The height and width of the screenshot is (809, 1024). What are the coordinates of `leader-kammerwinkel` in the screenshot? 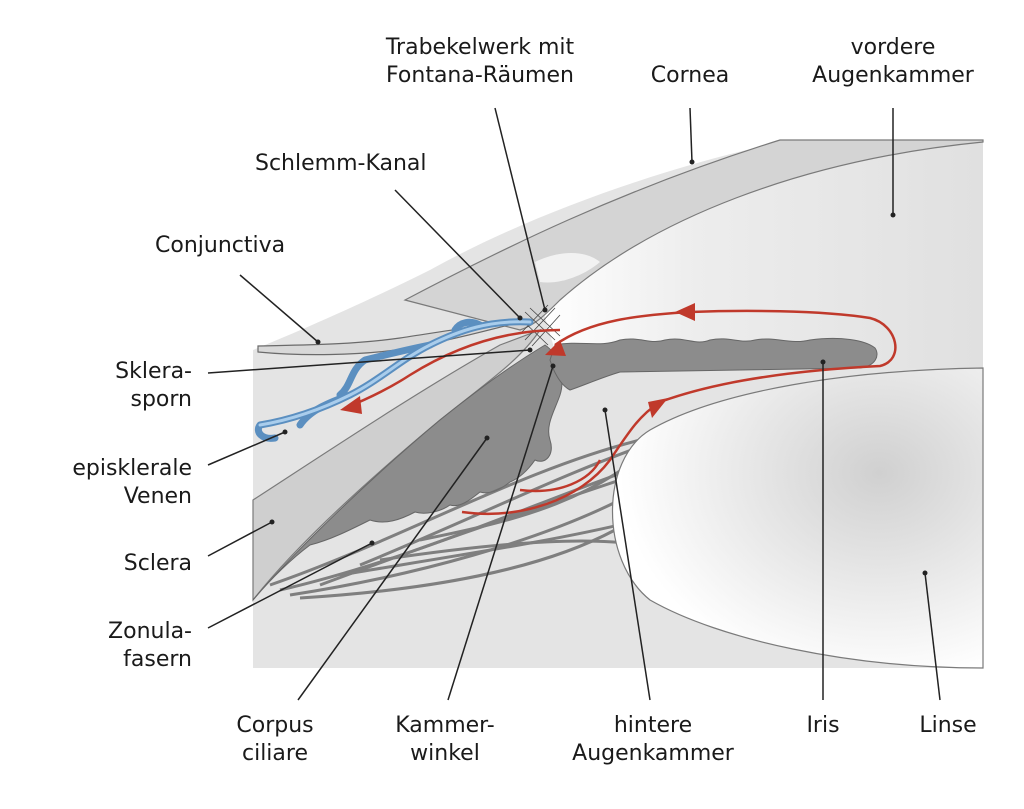 It's located at (500, 533).